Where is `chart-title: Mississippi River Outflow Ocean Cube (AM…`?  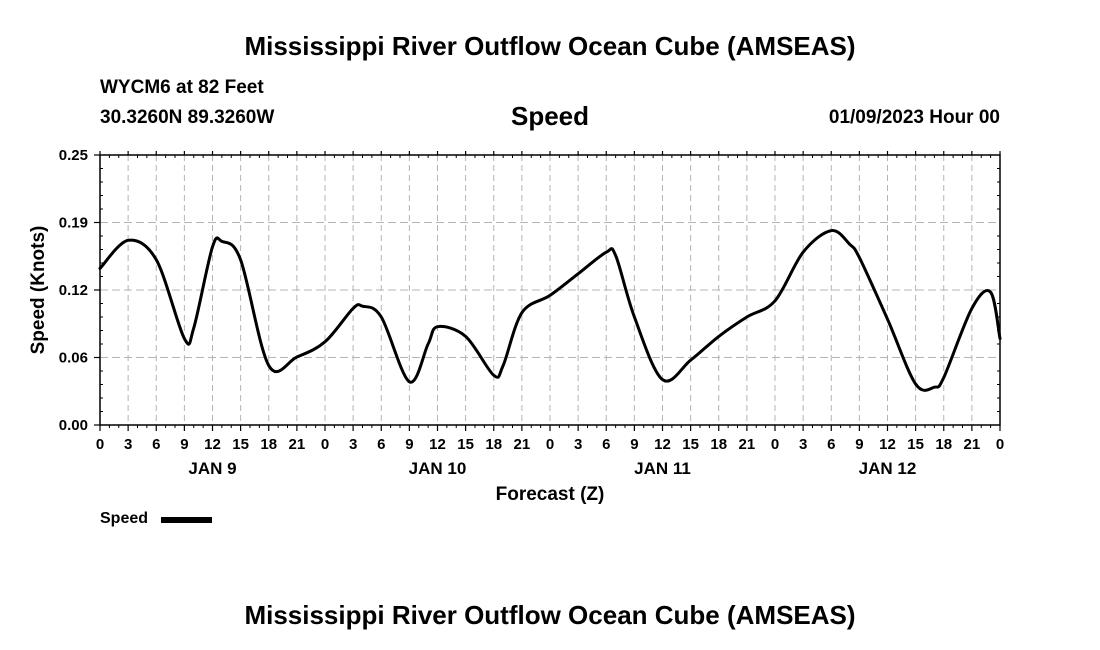 chart-title: Mississippi River Outflow Ocean Cube (AM… is located at coordinates (550, 46).